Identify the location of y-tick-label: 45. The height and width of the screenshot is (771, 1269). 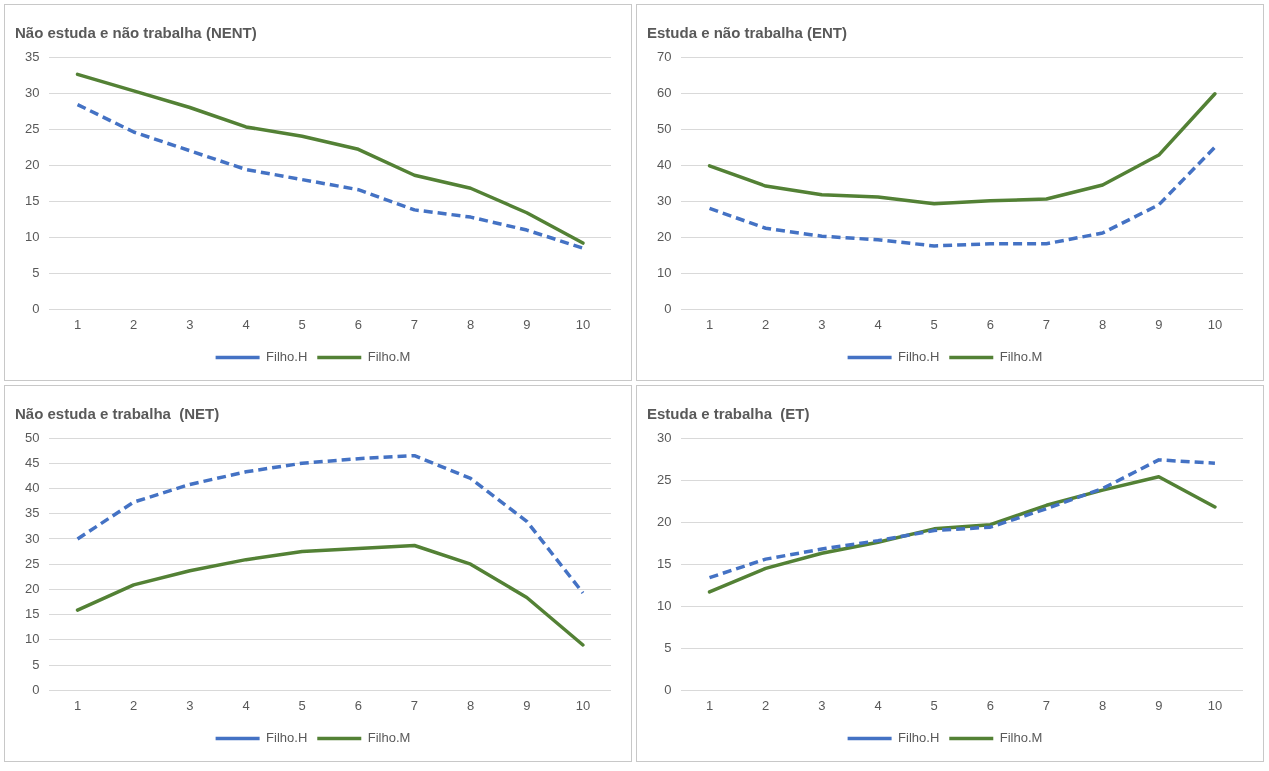
(32, 462).